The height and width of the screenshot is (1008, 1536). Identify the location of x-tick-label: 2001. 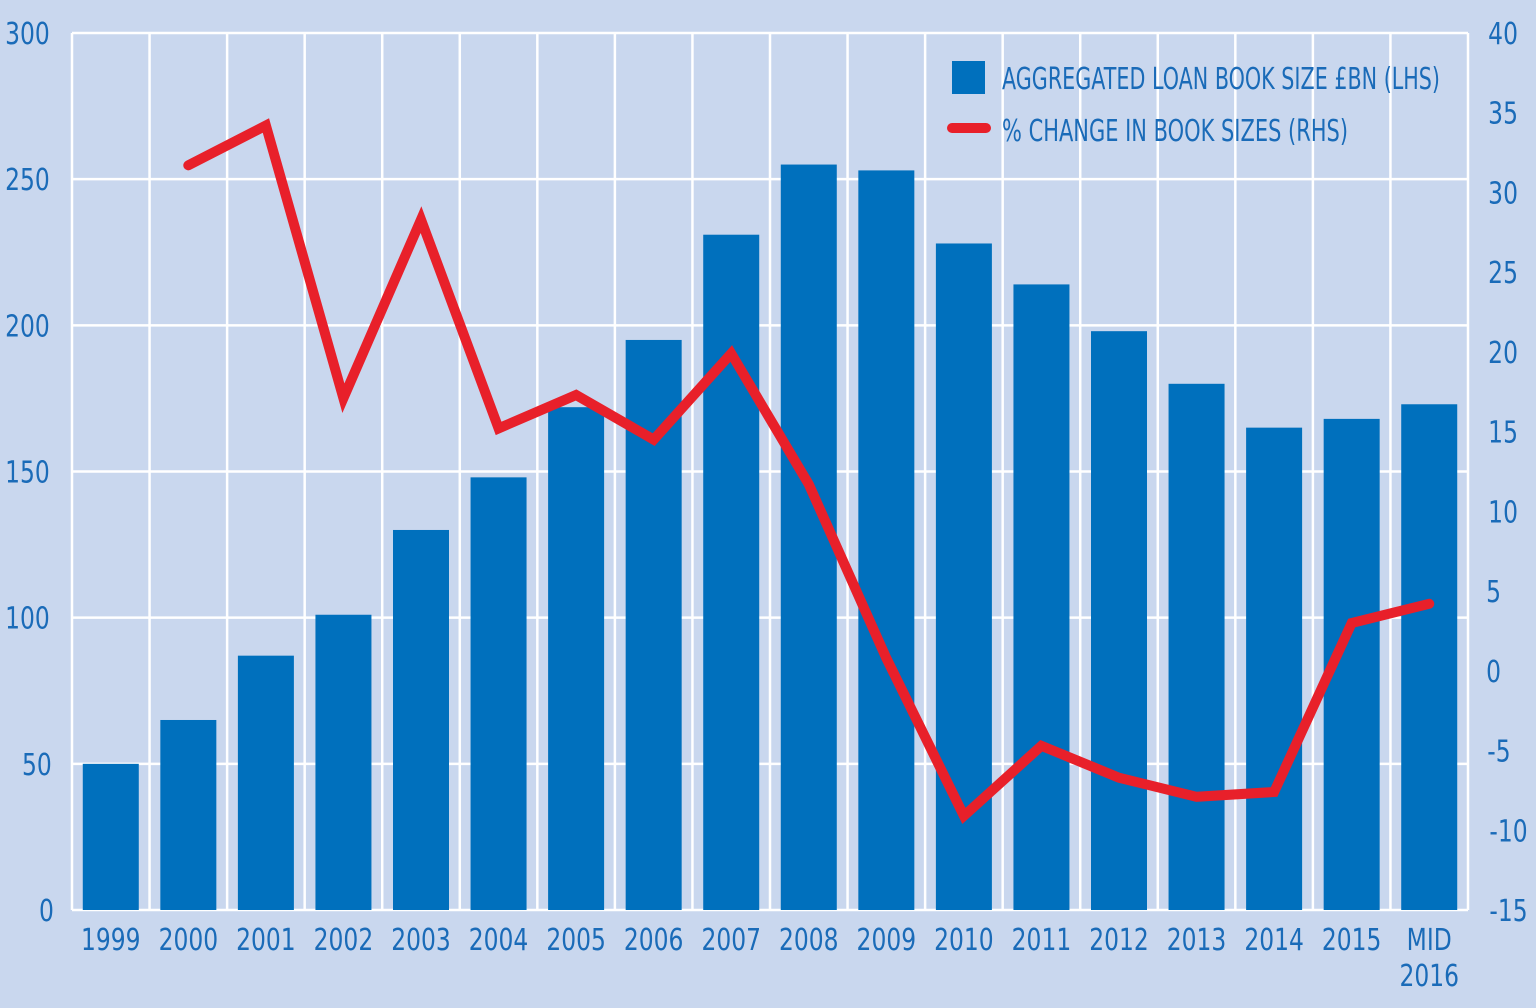
(266, 940).